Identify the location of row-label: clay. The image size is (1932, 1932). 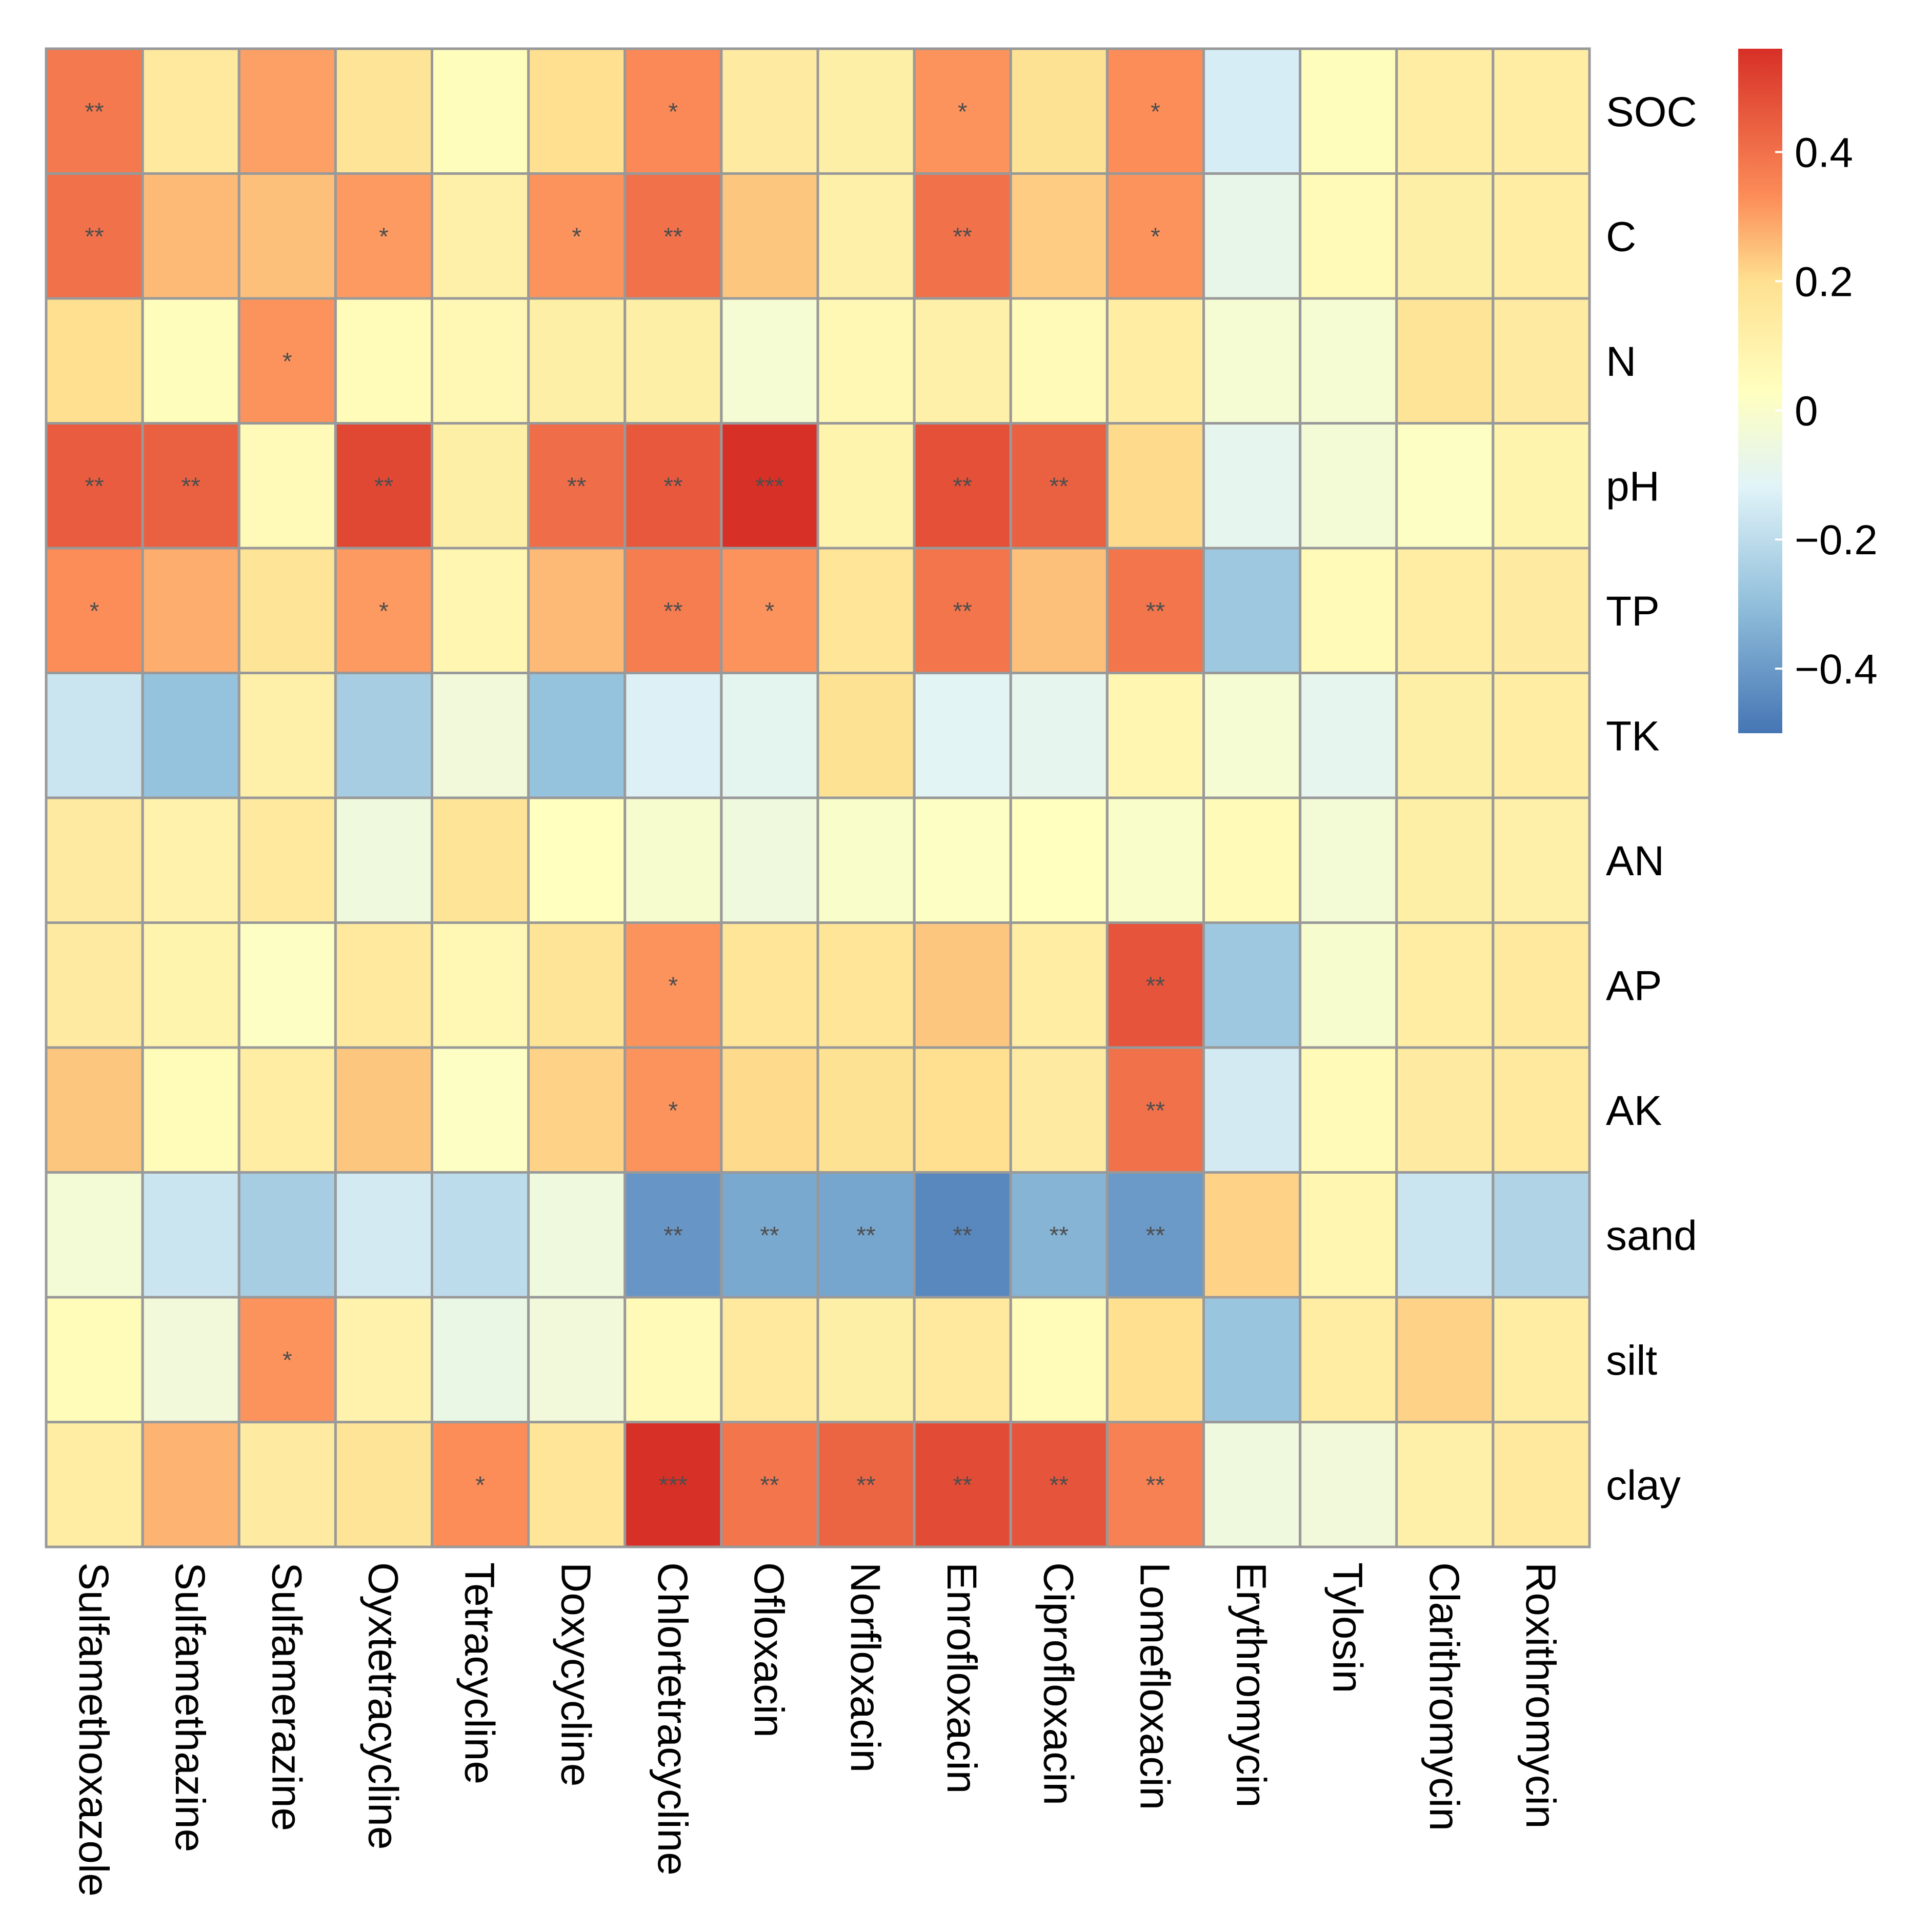
(1643, 1485).